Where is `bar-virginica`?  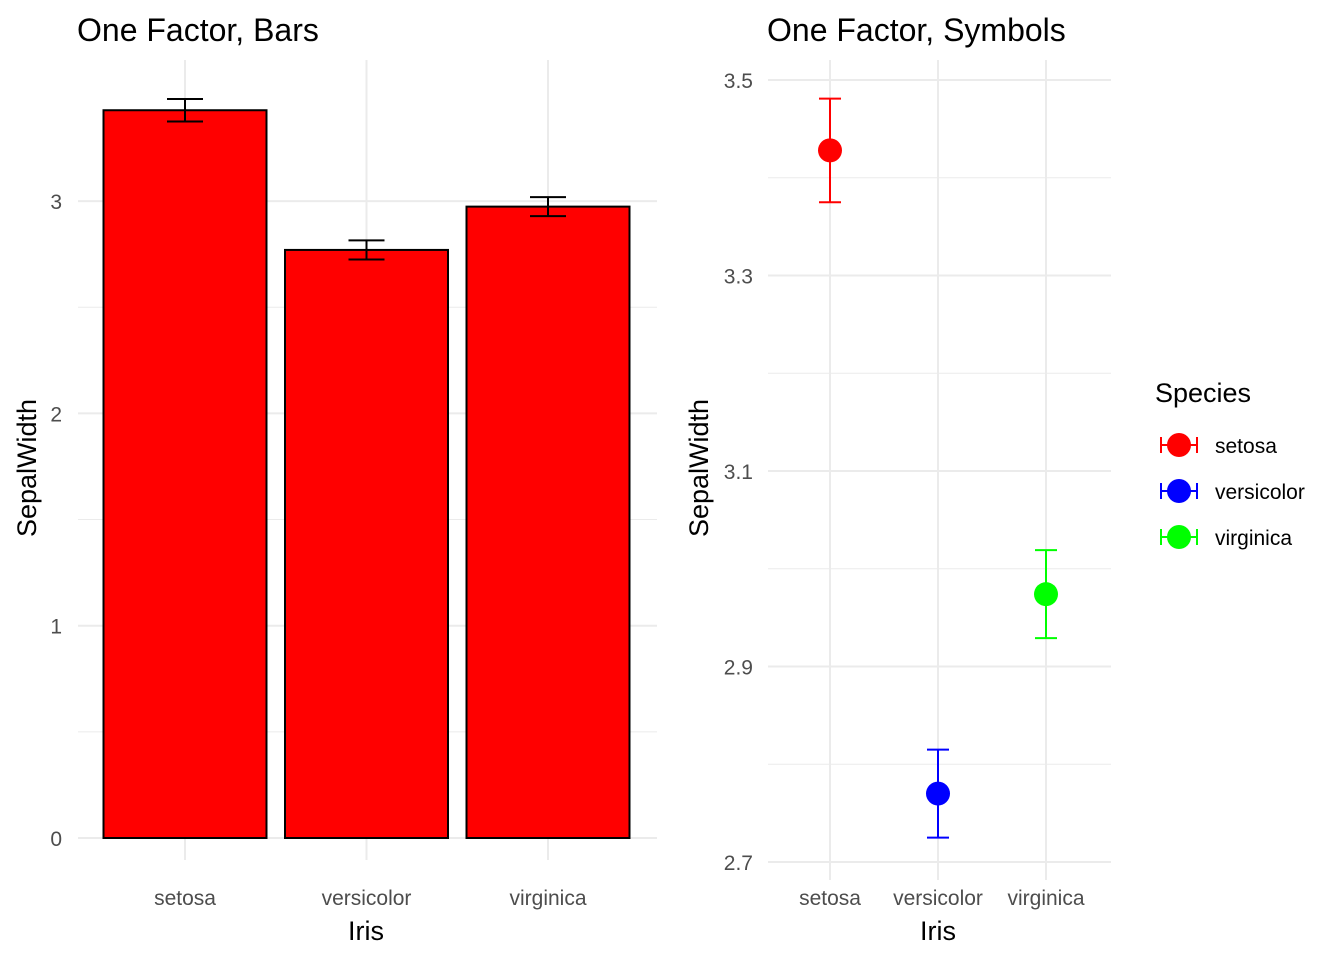 bar-virginica is located at coordinates (548, 522).